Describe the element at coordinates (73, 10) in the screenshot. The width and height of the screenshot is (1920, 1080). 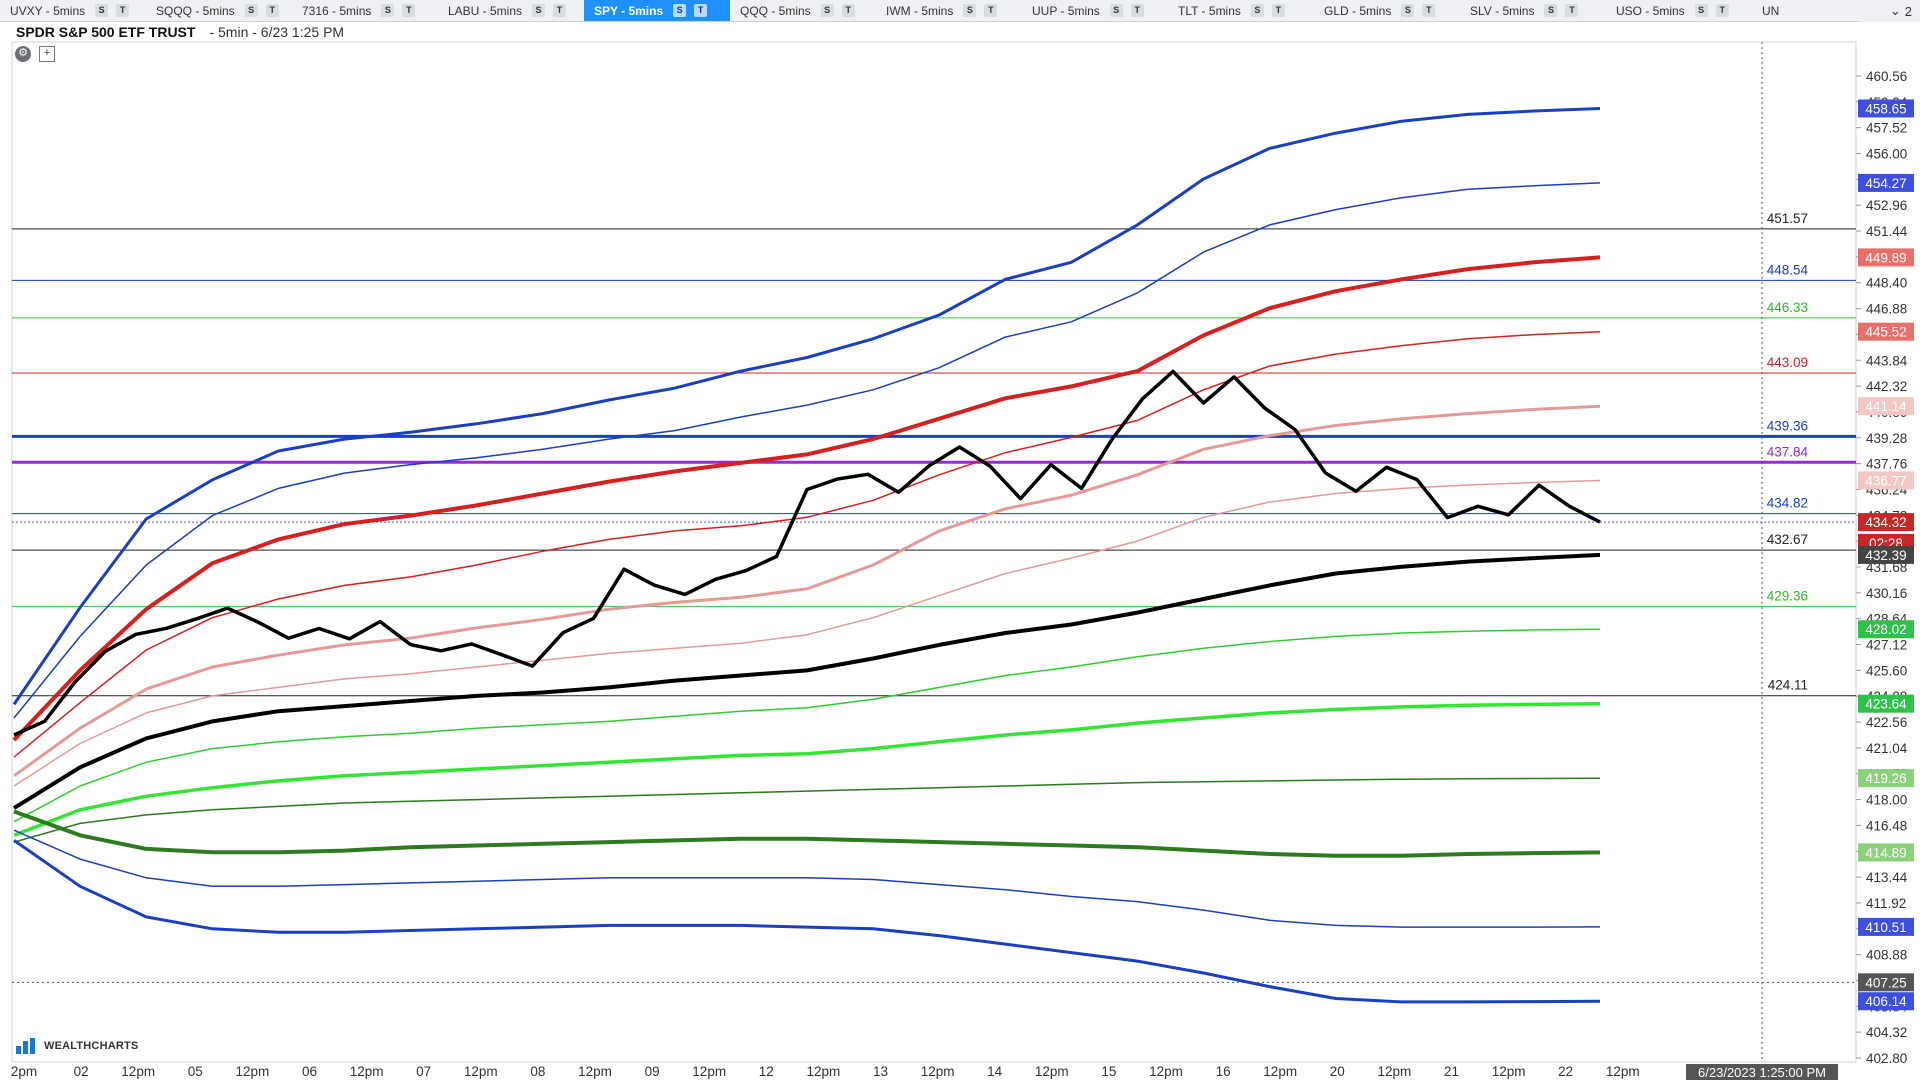
I see `tab-0: UVXY - 5mins S T` at that location.